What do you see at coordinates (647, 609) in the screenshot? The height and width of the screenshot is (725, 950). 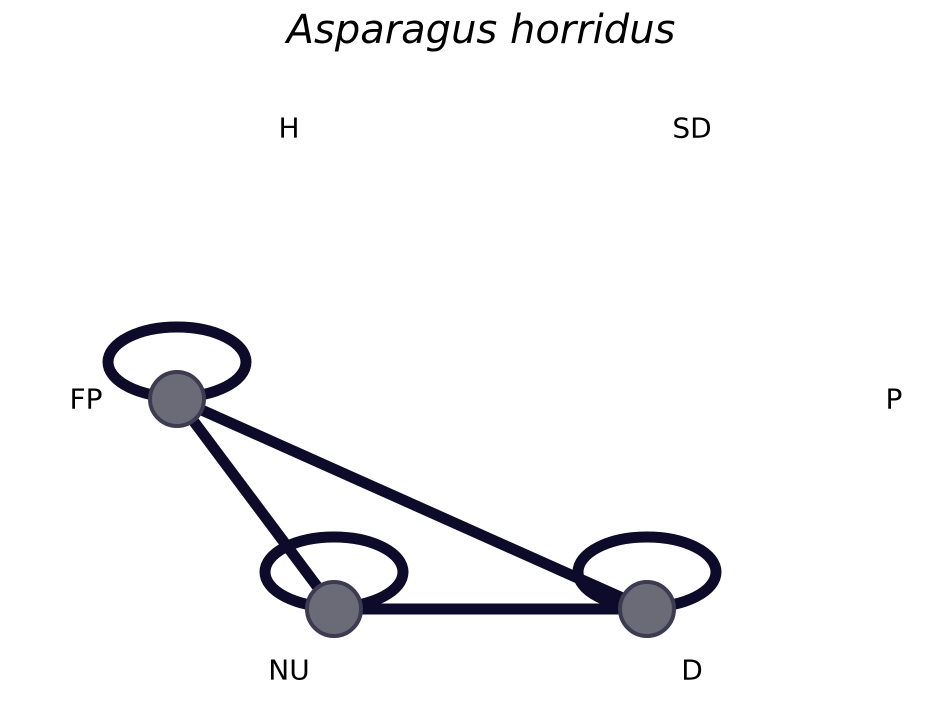 I see `node-d` at bounding box center [647, 609].